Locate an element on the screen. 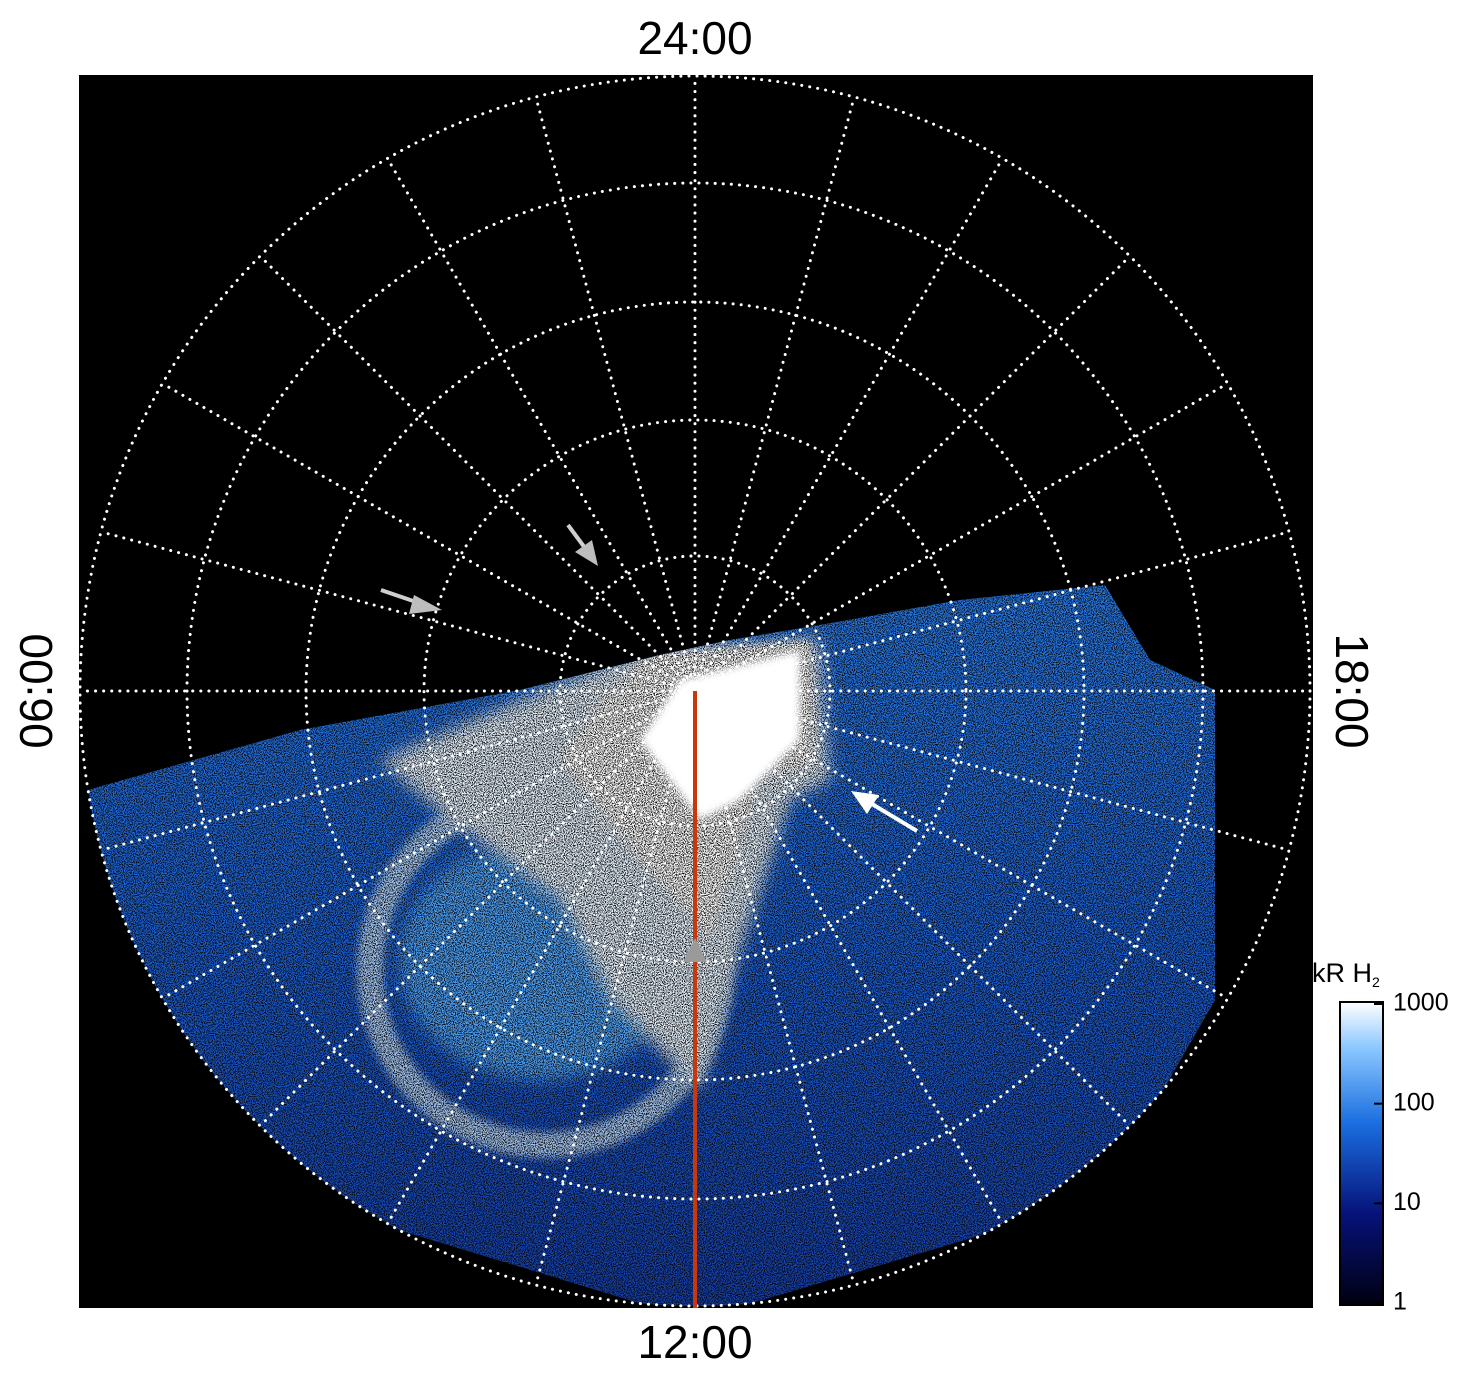 The width and height of the screenshot is (1480, 1389). colorbar-title-sub: 2 is located at coordinates (1376, 982).